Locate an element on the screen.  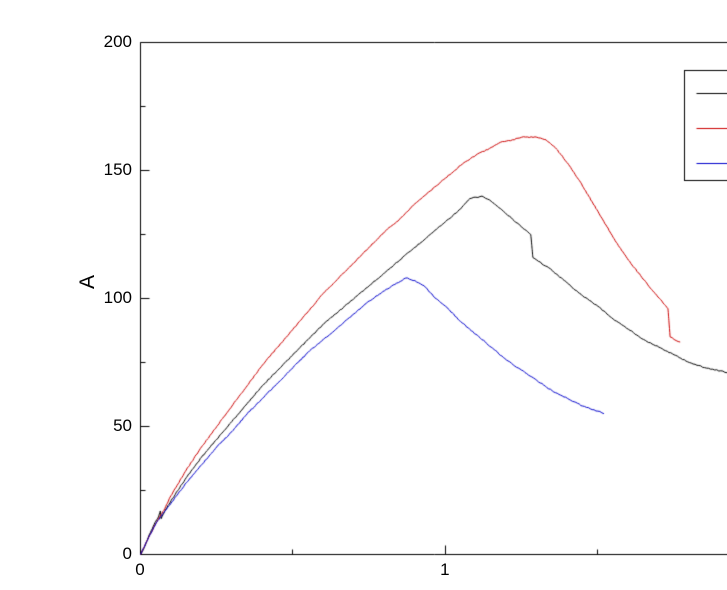
y-tick-label: 200 is located at coordinates (117, 41).